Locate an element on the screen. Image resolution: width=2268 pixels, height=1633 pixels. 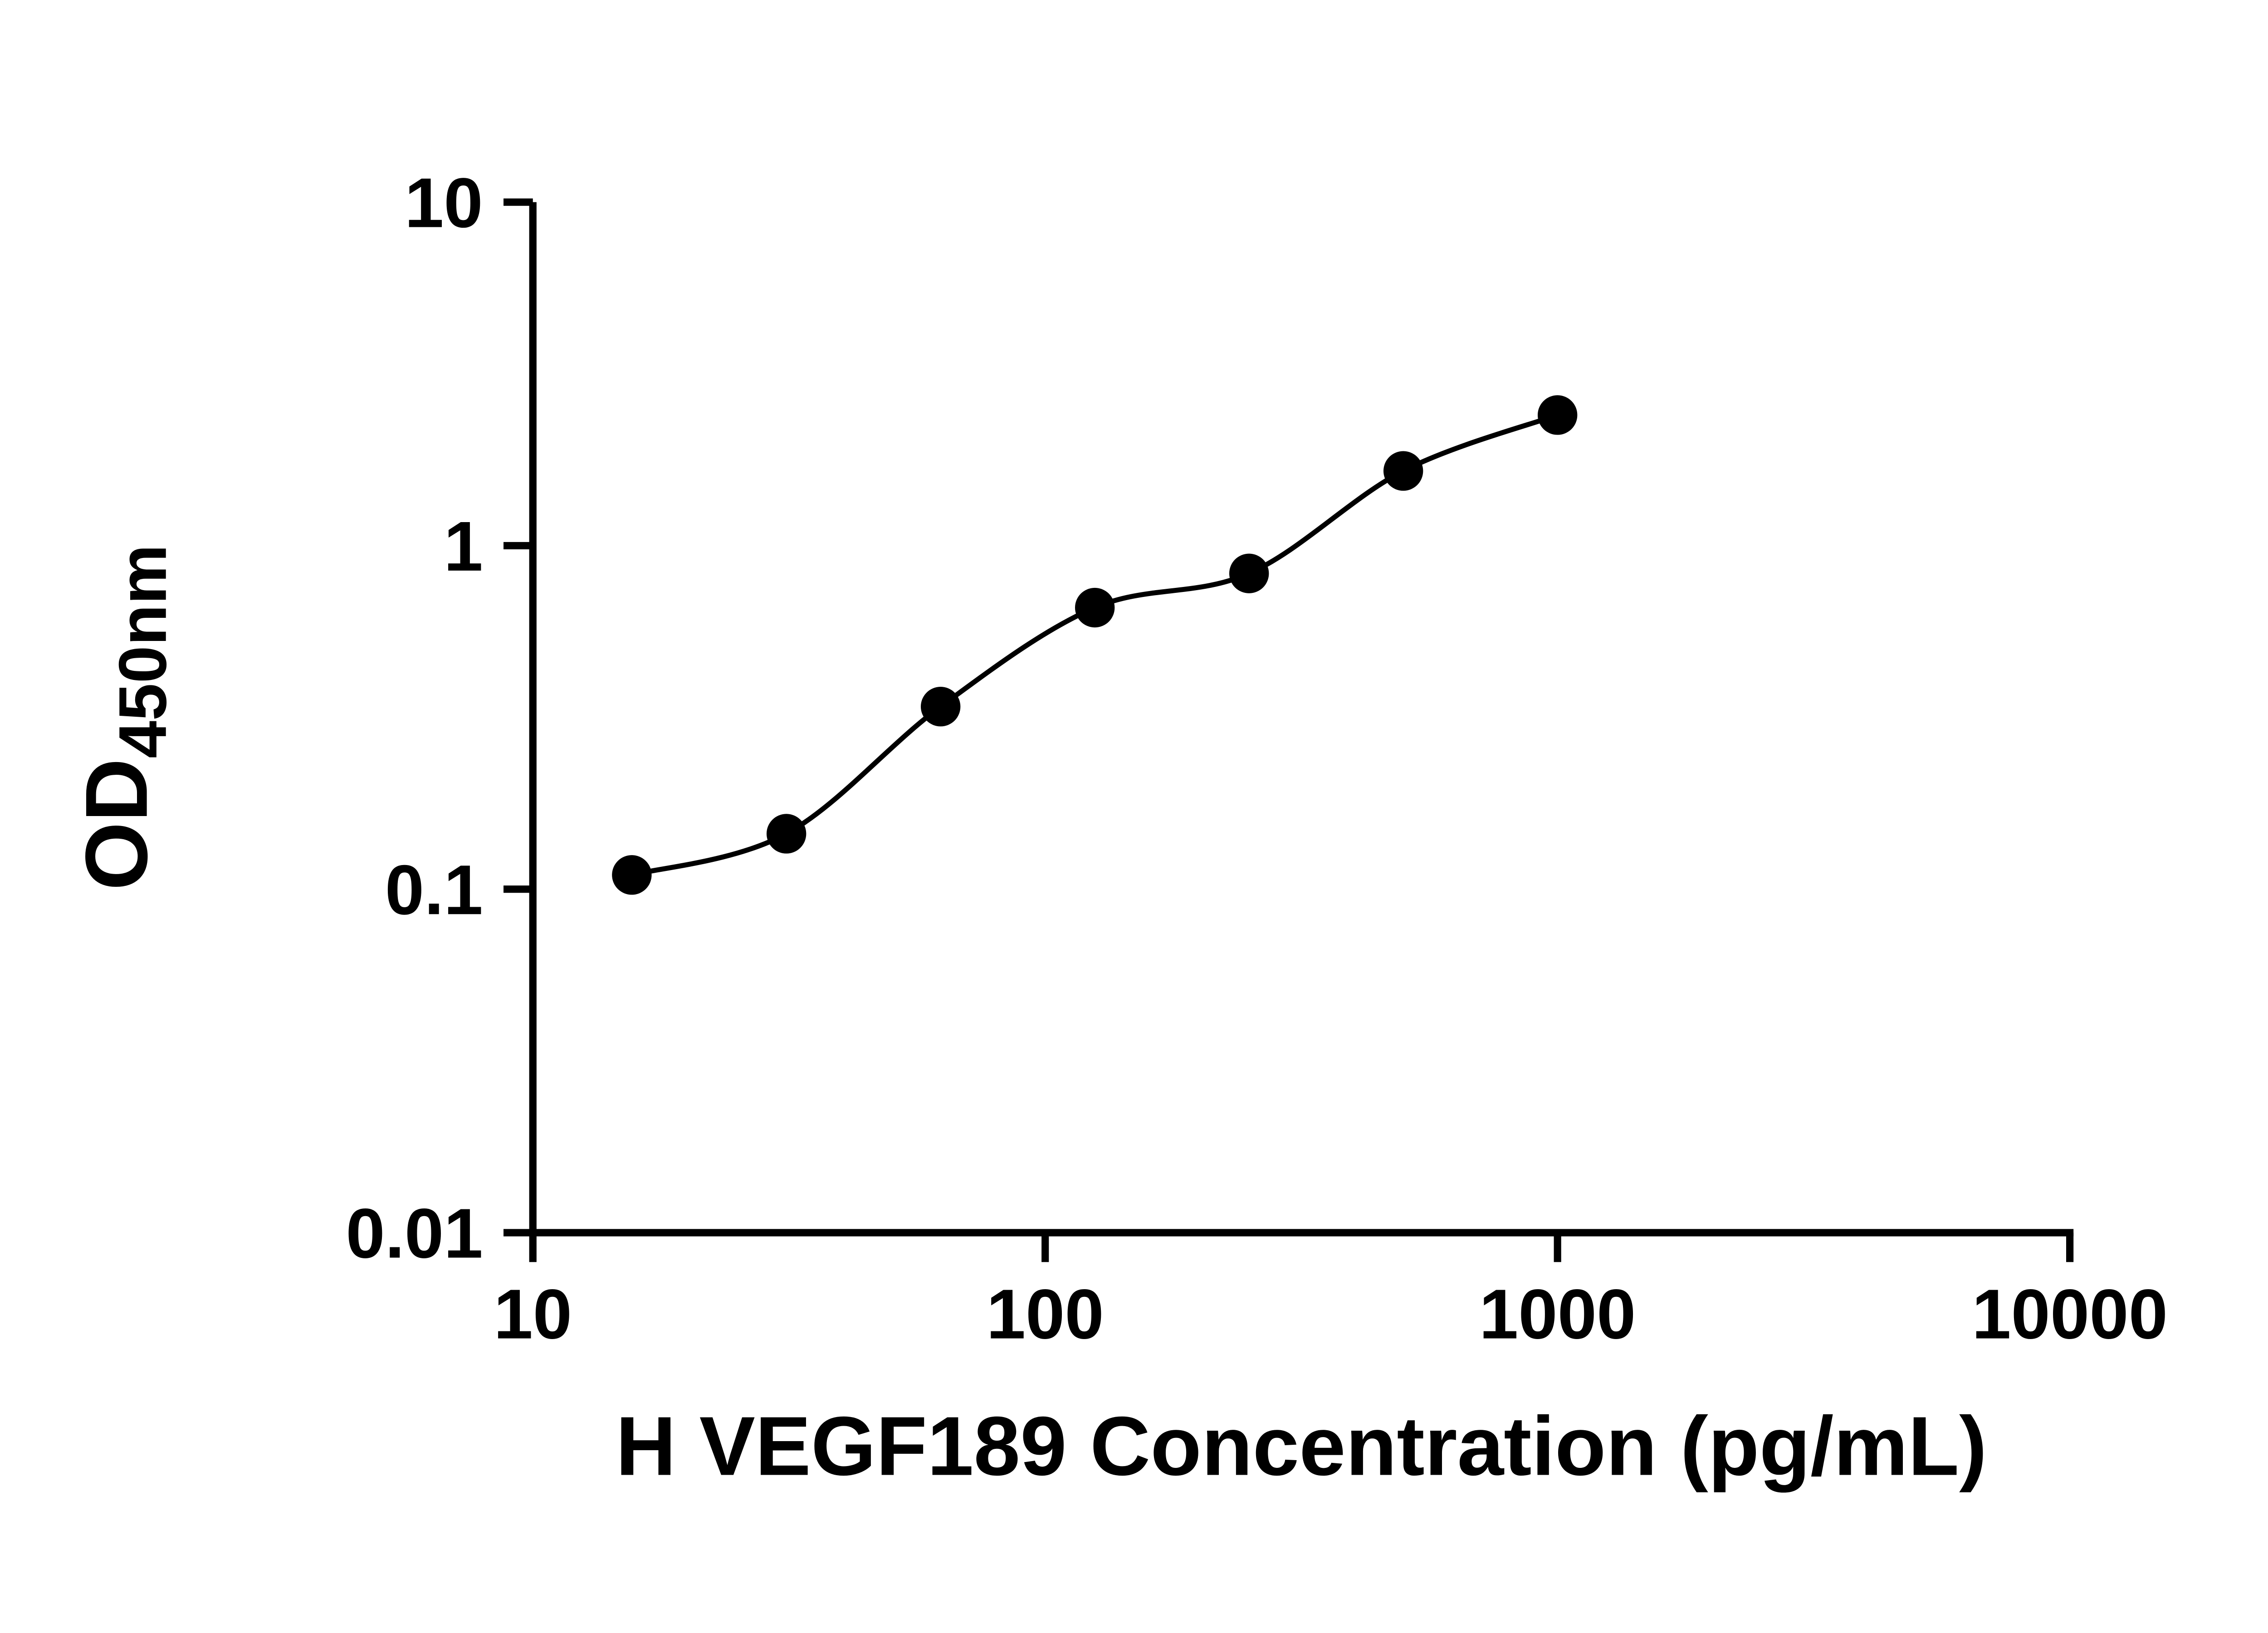
y-axis-label: OD450nm is located at coordinates (125, 717).